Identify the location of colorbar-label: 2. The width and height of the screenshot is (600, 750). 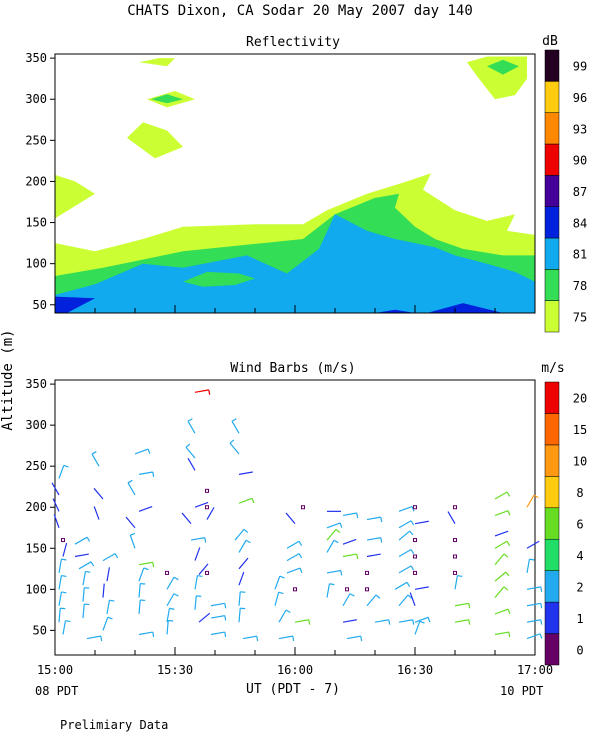
(579, 587).